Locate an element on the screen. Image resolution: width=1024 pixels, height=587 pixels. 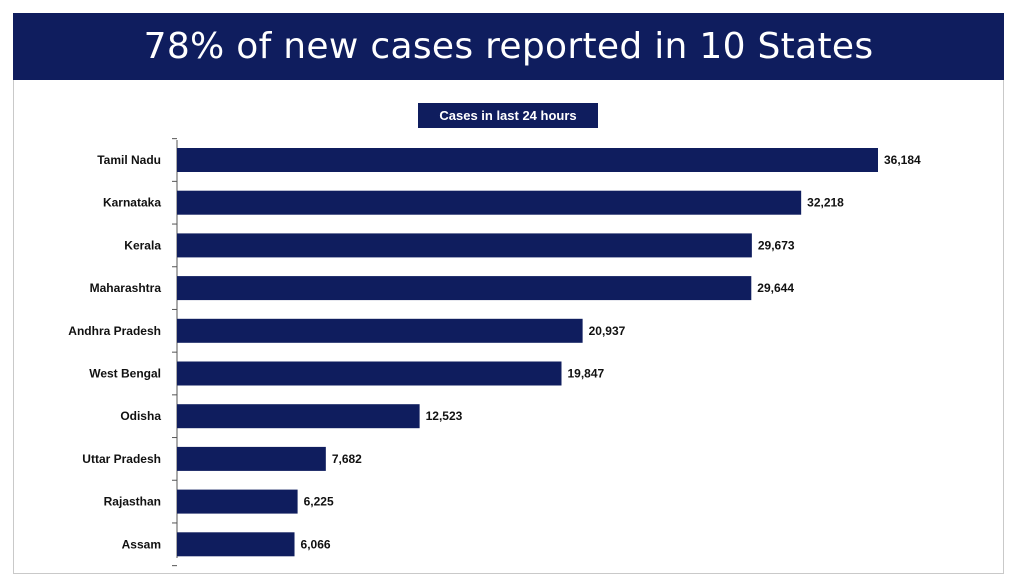
category-label: Rajasthan is located at coordinates (132, 502).